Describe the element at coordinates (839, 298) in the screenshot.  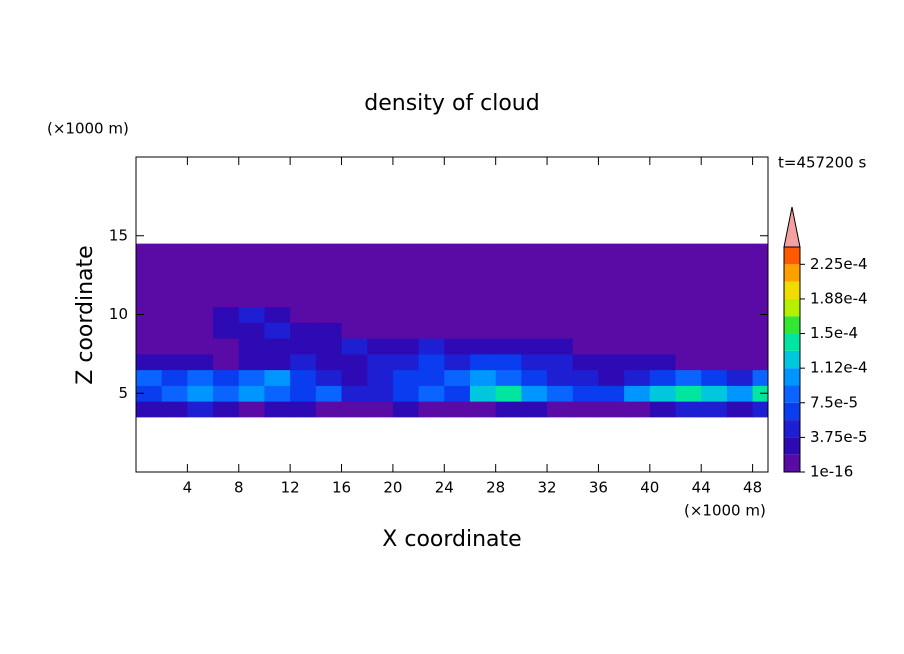
I see `colorbar-tick-label: 1.88e-4` at that location.